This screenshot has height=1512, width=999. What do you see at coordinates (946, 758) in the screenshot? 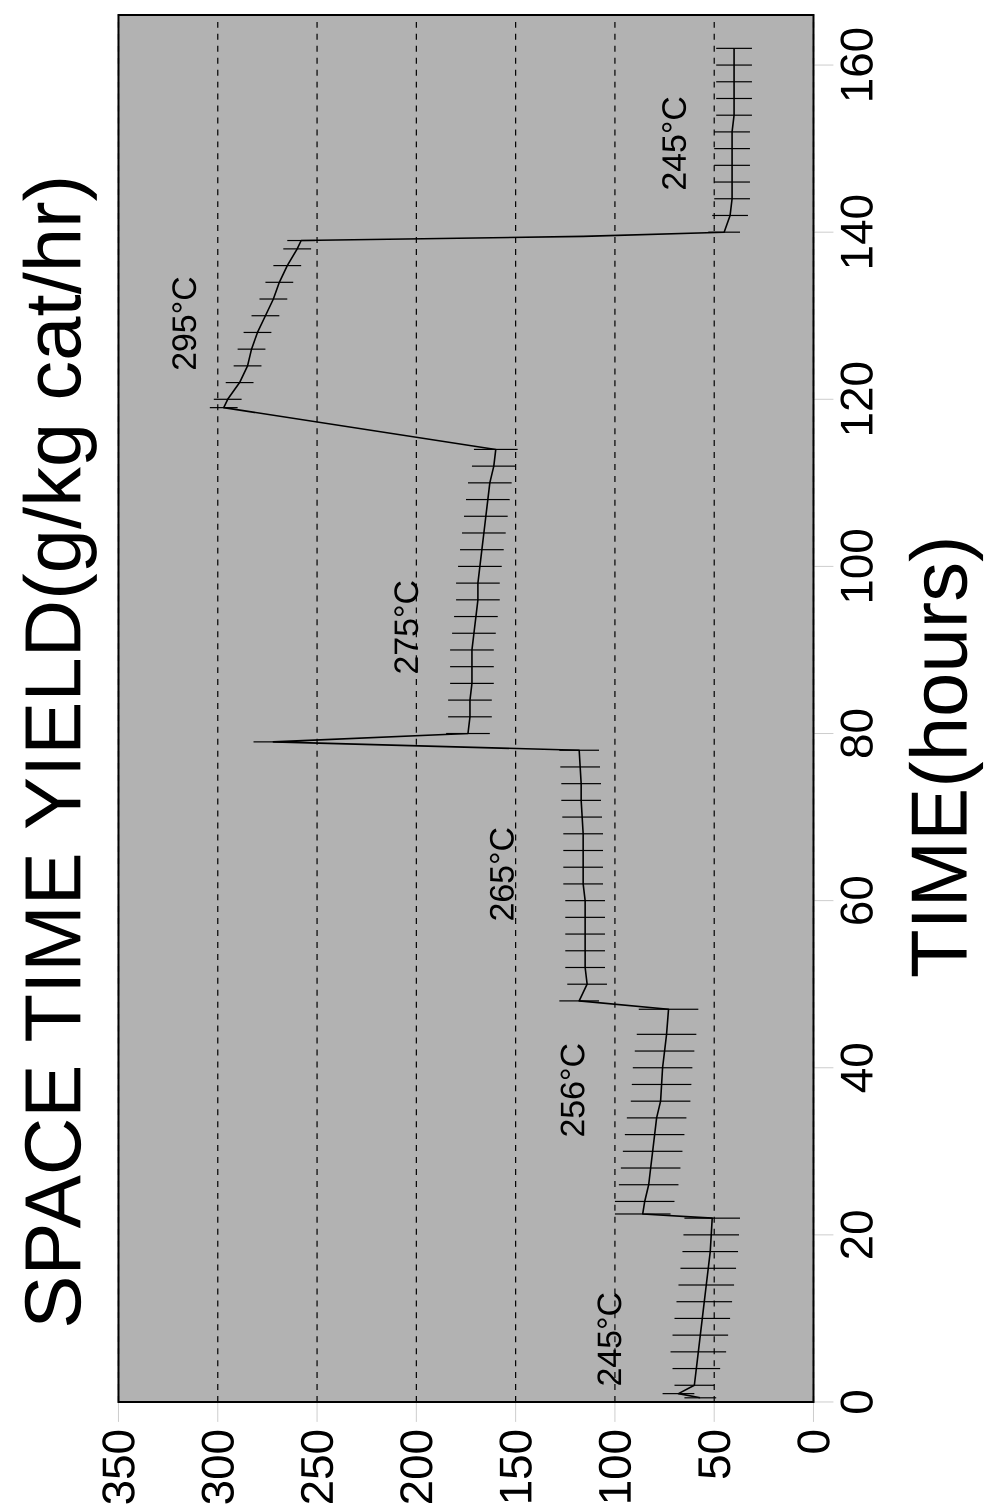
I see `y-axis-title: TIME(hours)` at bounding box center [946, 758].